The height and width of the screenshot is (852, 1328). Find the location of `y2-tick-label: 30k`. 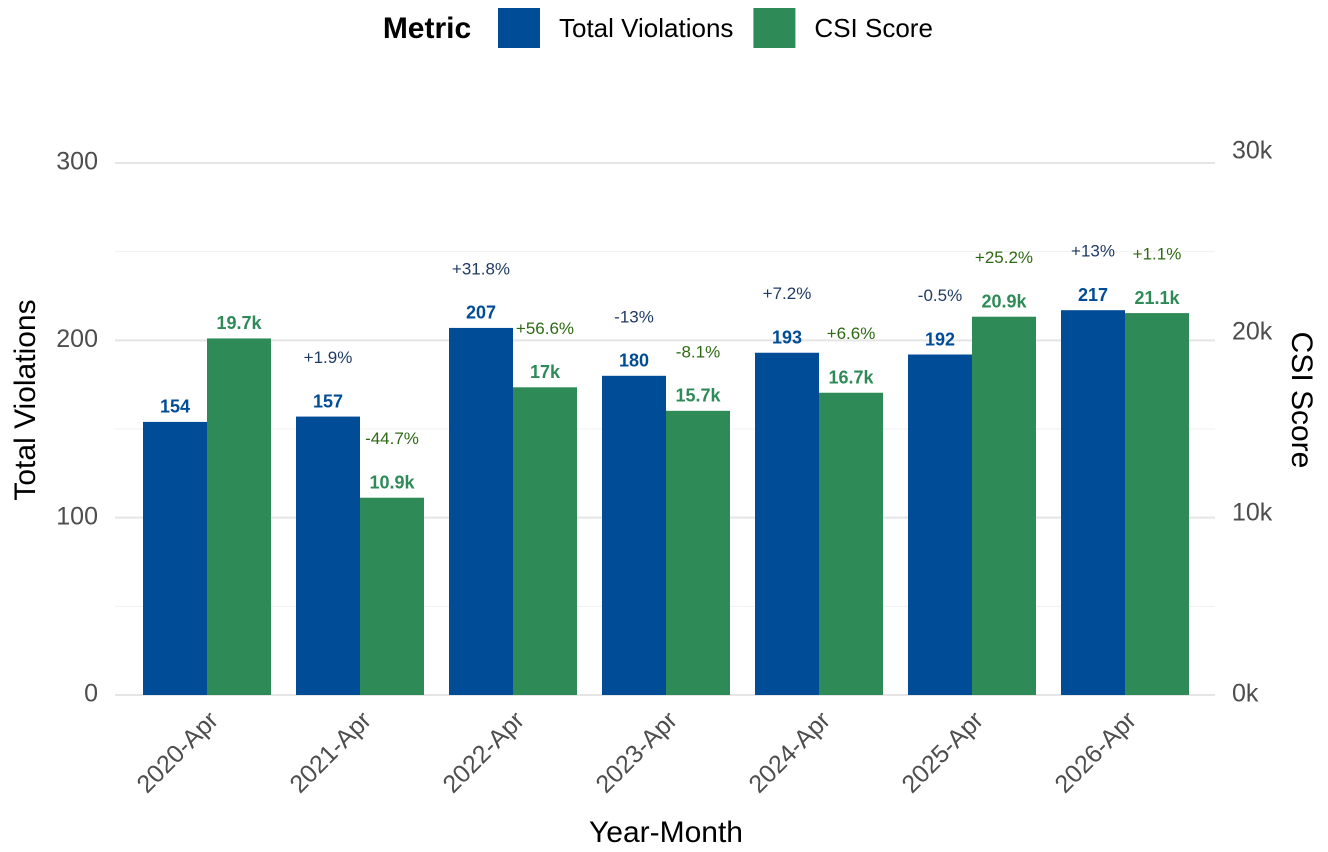

y2-tick-label: 30k is located at coordinates (1252, 151).